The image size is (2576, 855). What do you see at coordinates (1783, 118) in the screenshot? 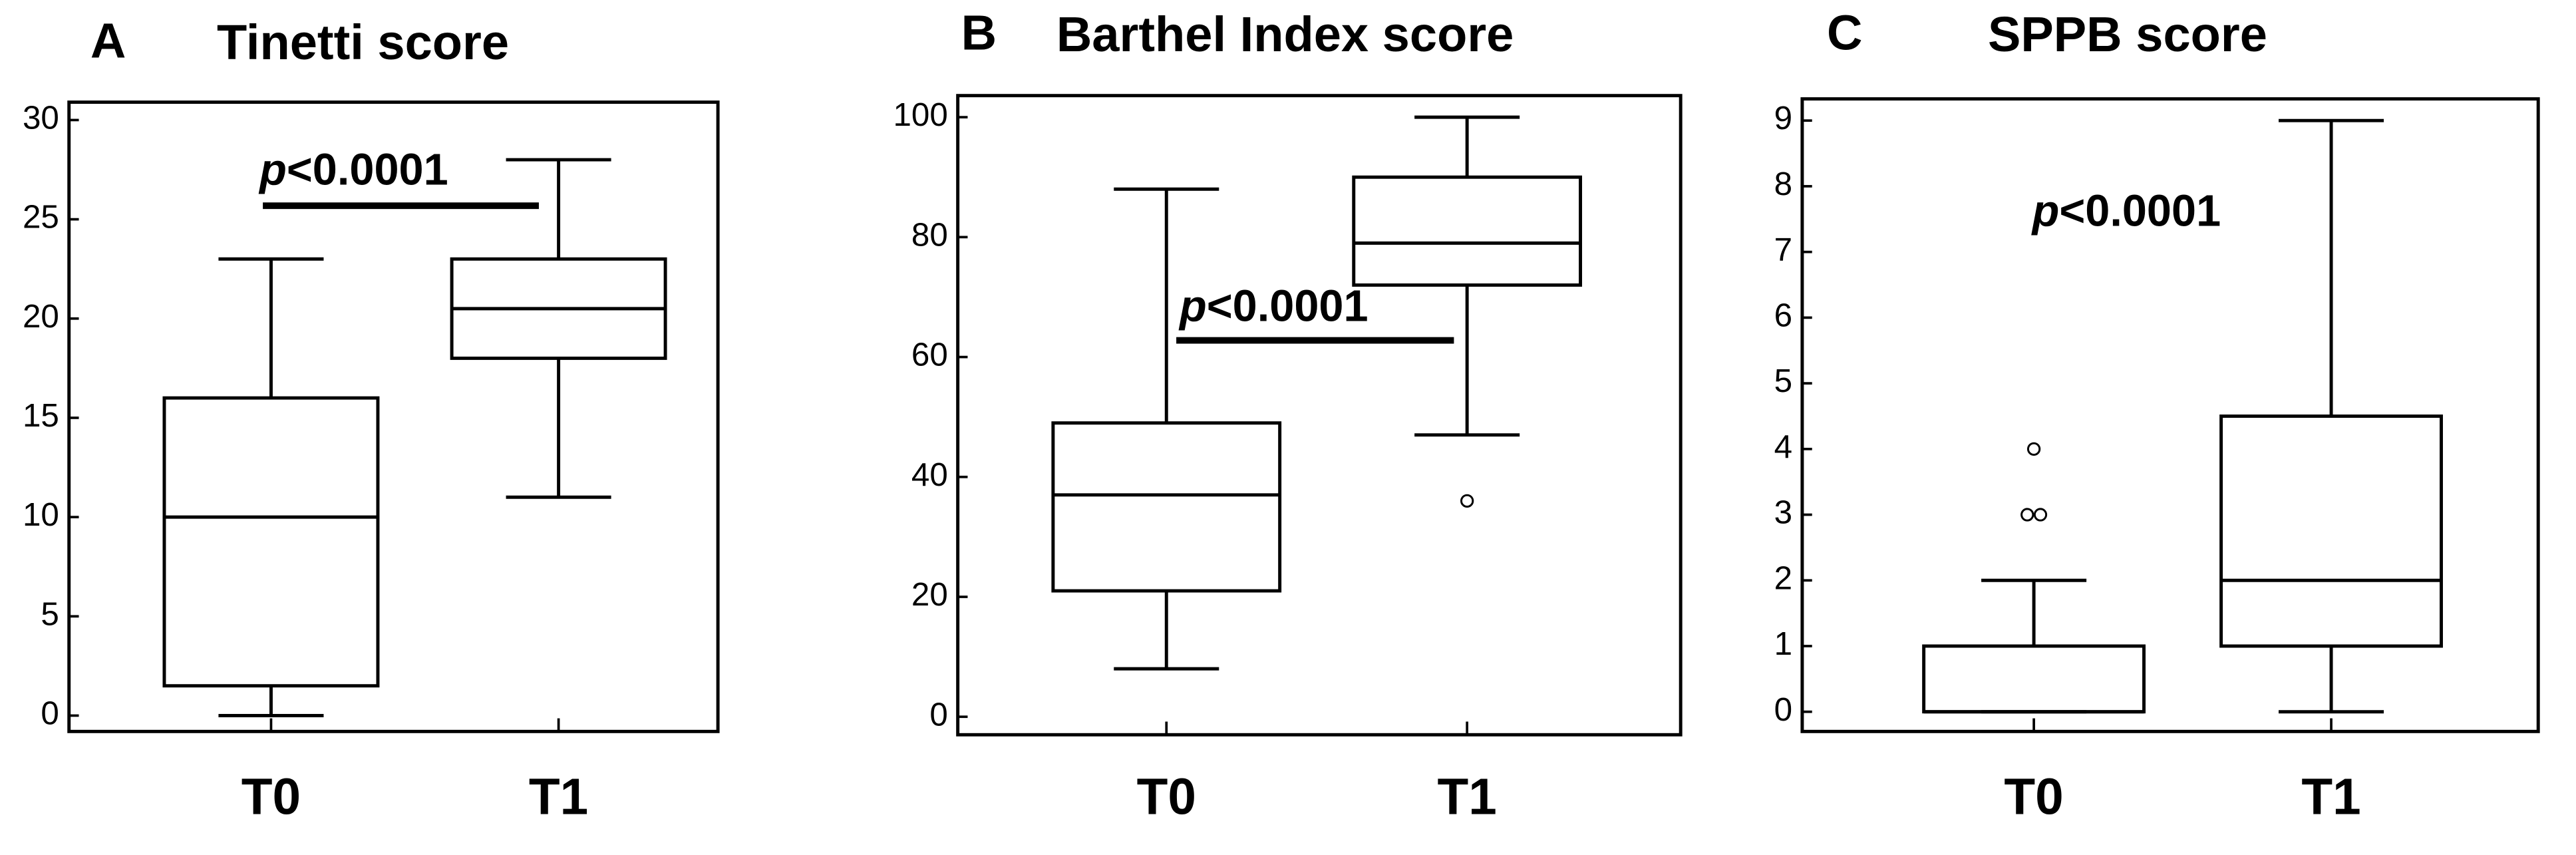
I see `y-tick-label: 9` at bounding box center [1783, 118].